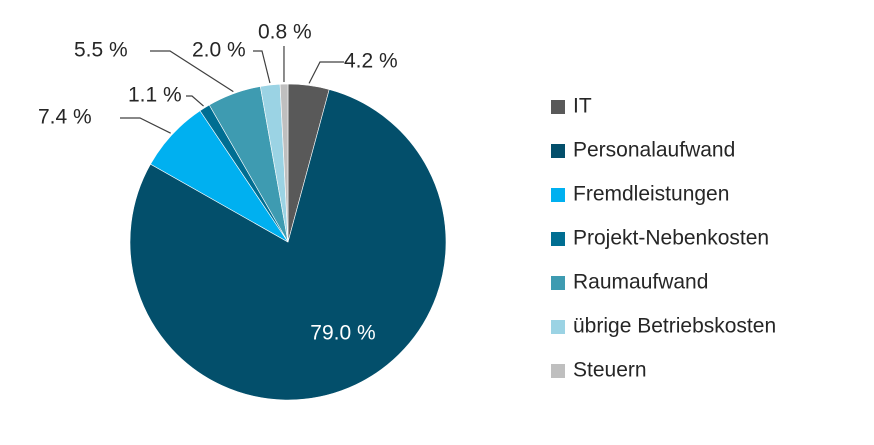  What do you see at coordinates (219, 50) in the screenshot?
I see `data-label-uebrige-betriebskosten: 2.0 %` at bounding box center [219, 50].